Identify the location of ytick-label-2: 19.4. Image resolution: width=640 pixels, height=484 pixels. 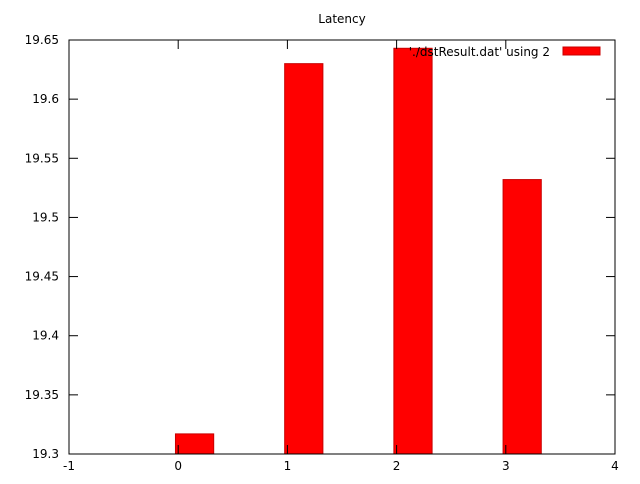
(45, 336).